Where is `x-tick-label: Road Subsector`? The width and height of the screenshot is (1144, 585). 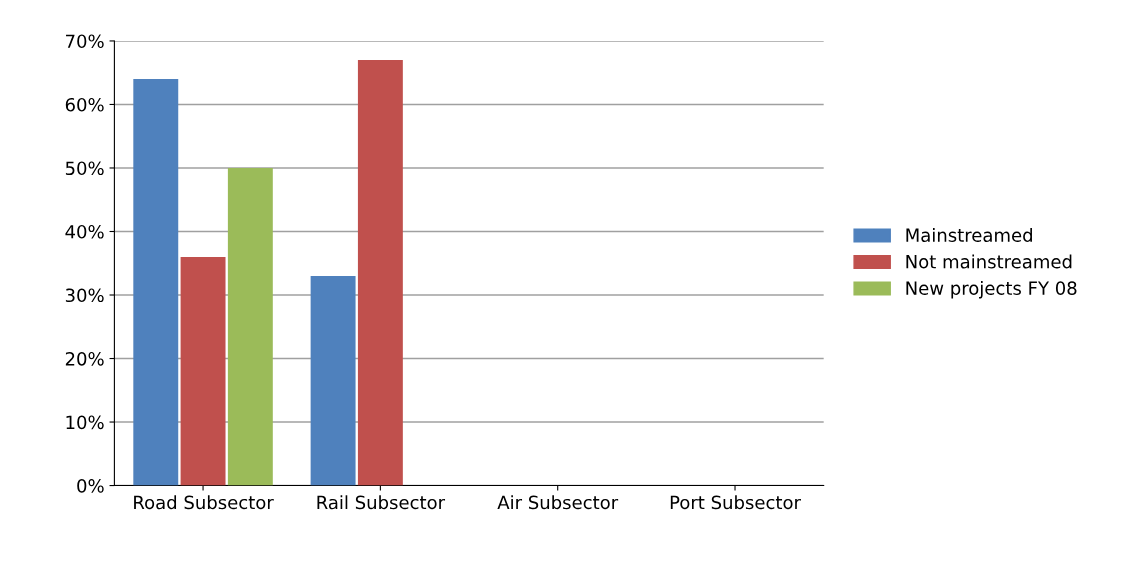
x-tick-label: Road Subsector is located at coordinates (204, 502).